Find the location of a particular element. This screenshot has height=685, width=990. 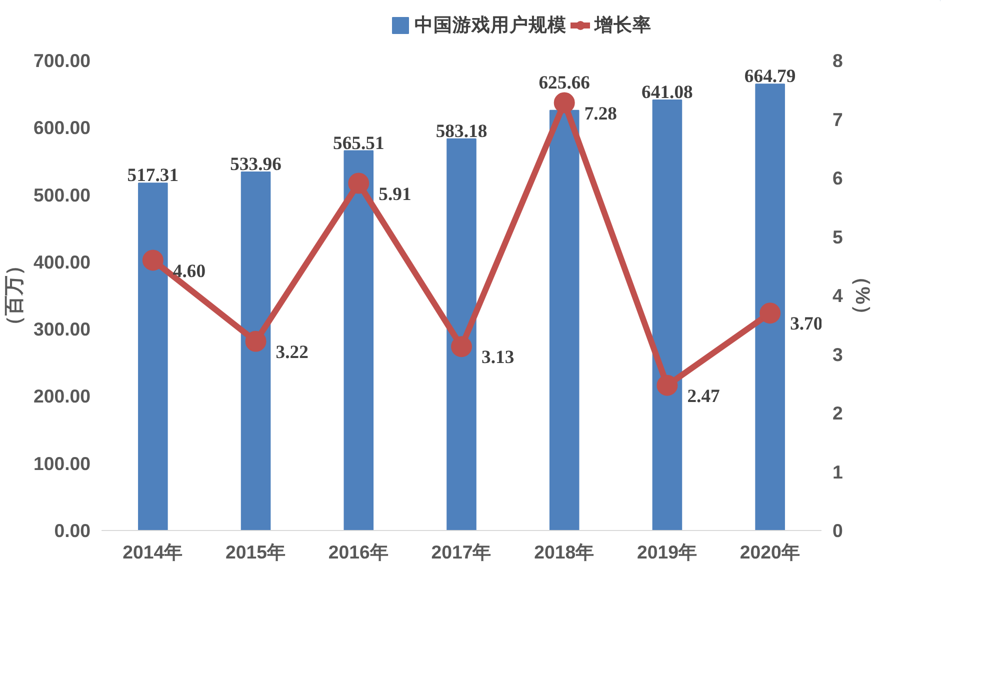

y2-axis-title: （%） is located at coordinates (861, 295).